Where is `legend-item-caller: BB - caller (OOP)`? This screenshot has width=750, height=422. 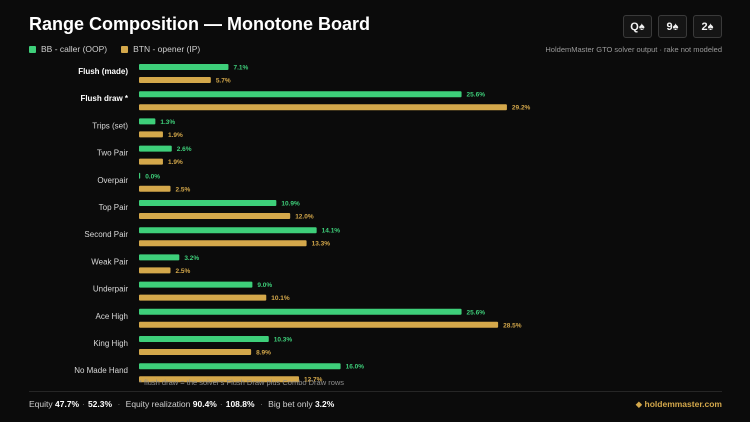
legend-item-caller: BB - caller (OOP) is located at coordinates (68, 49).